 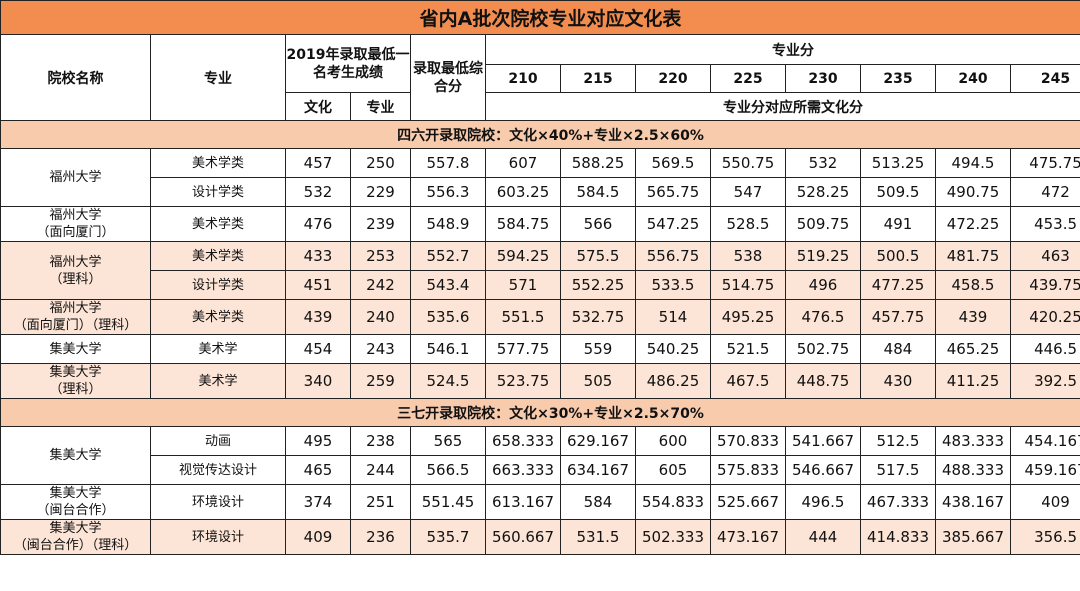 I want to click on required-culture-score: 476.5, so click(x=823, y=317).